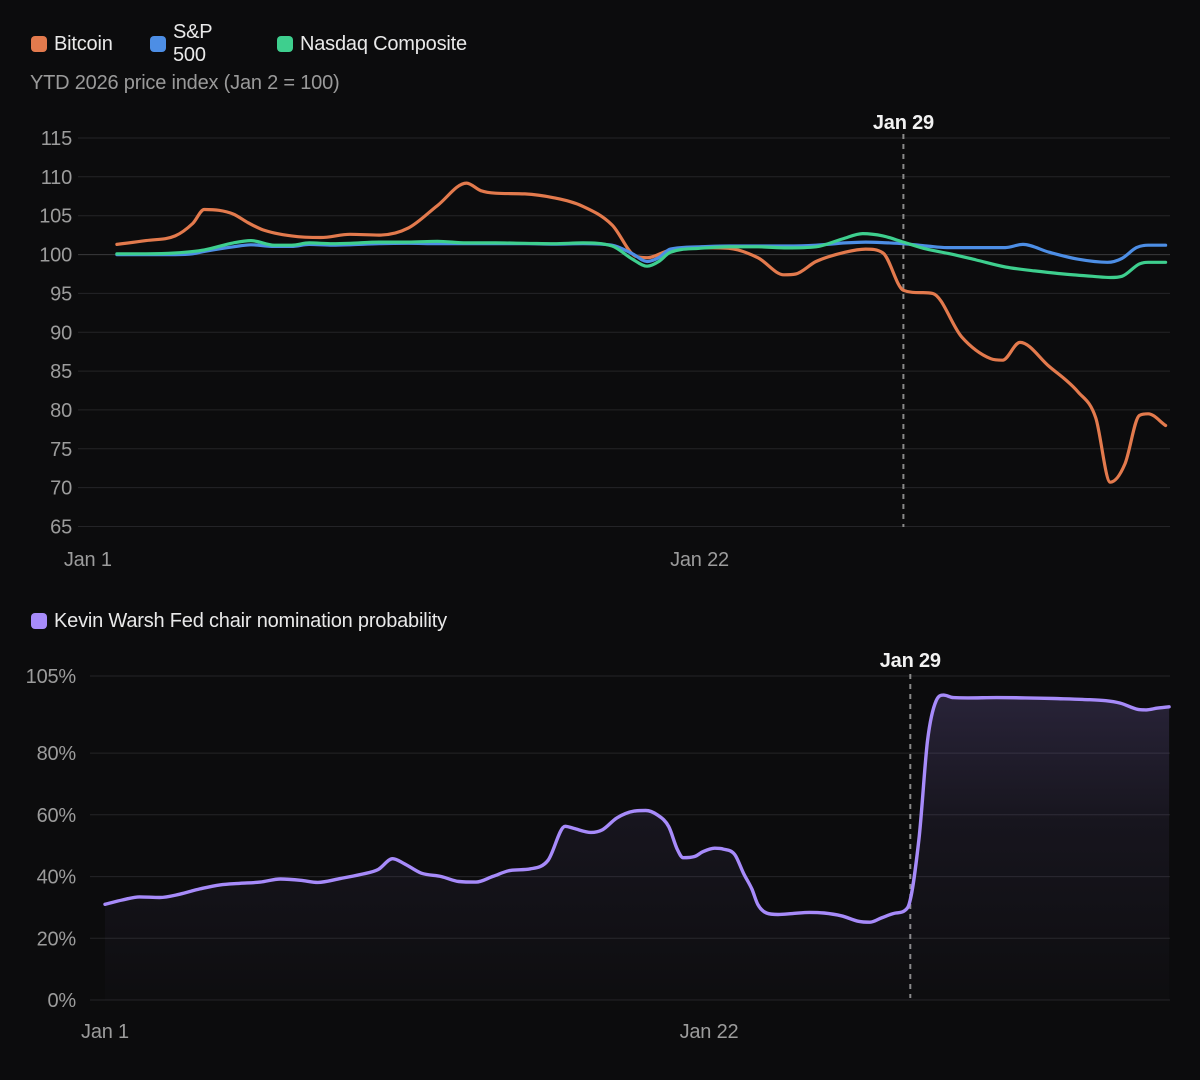 Image resolution: width=1200 pixels, height=1080 pixels. What do you see at coordinates (57, 754) in the screenshot?
I see `y-tick-label: 80%` at bounding box center [57, 754].